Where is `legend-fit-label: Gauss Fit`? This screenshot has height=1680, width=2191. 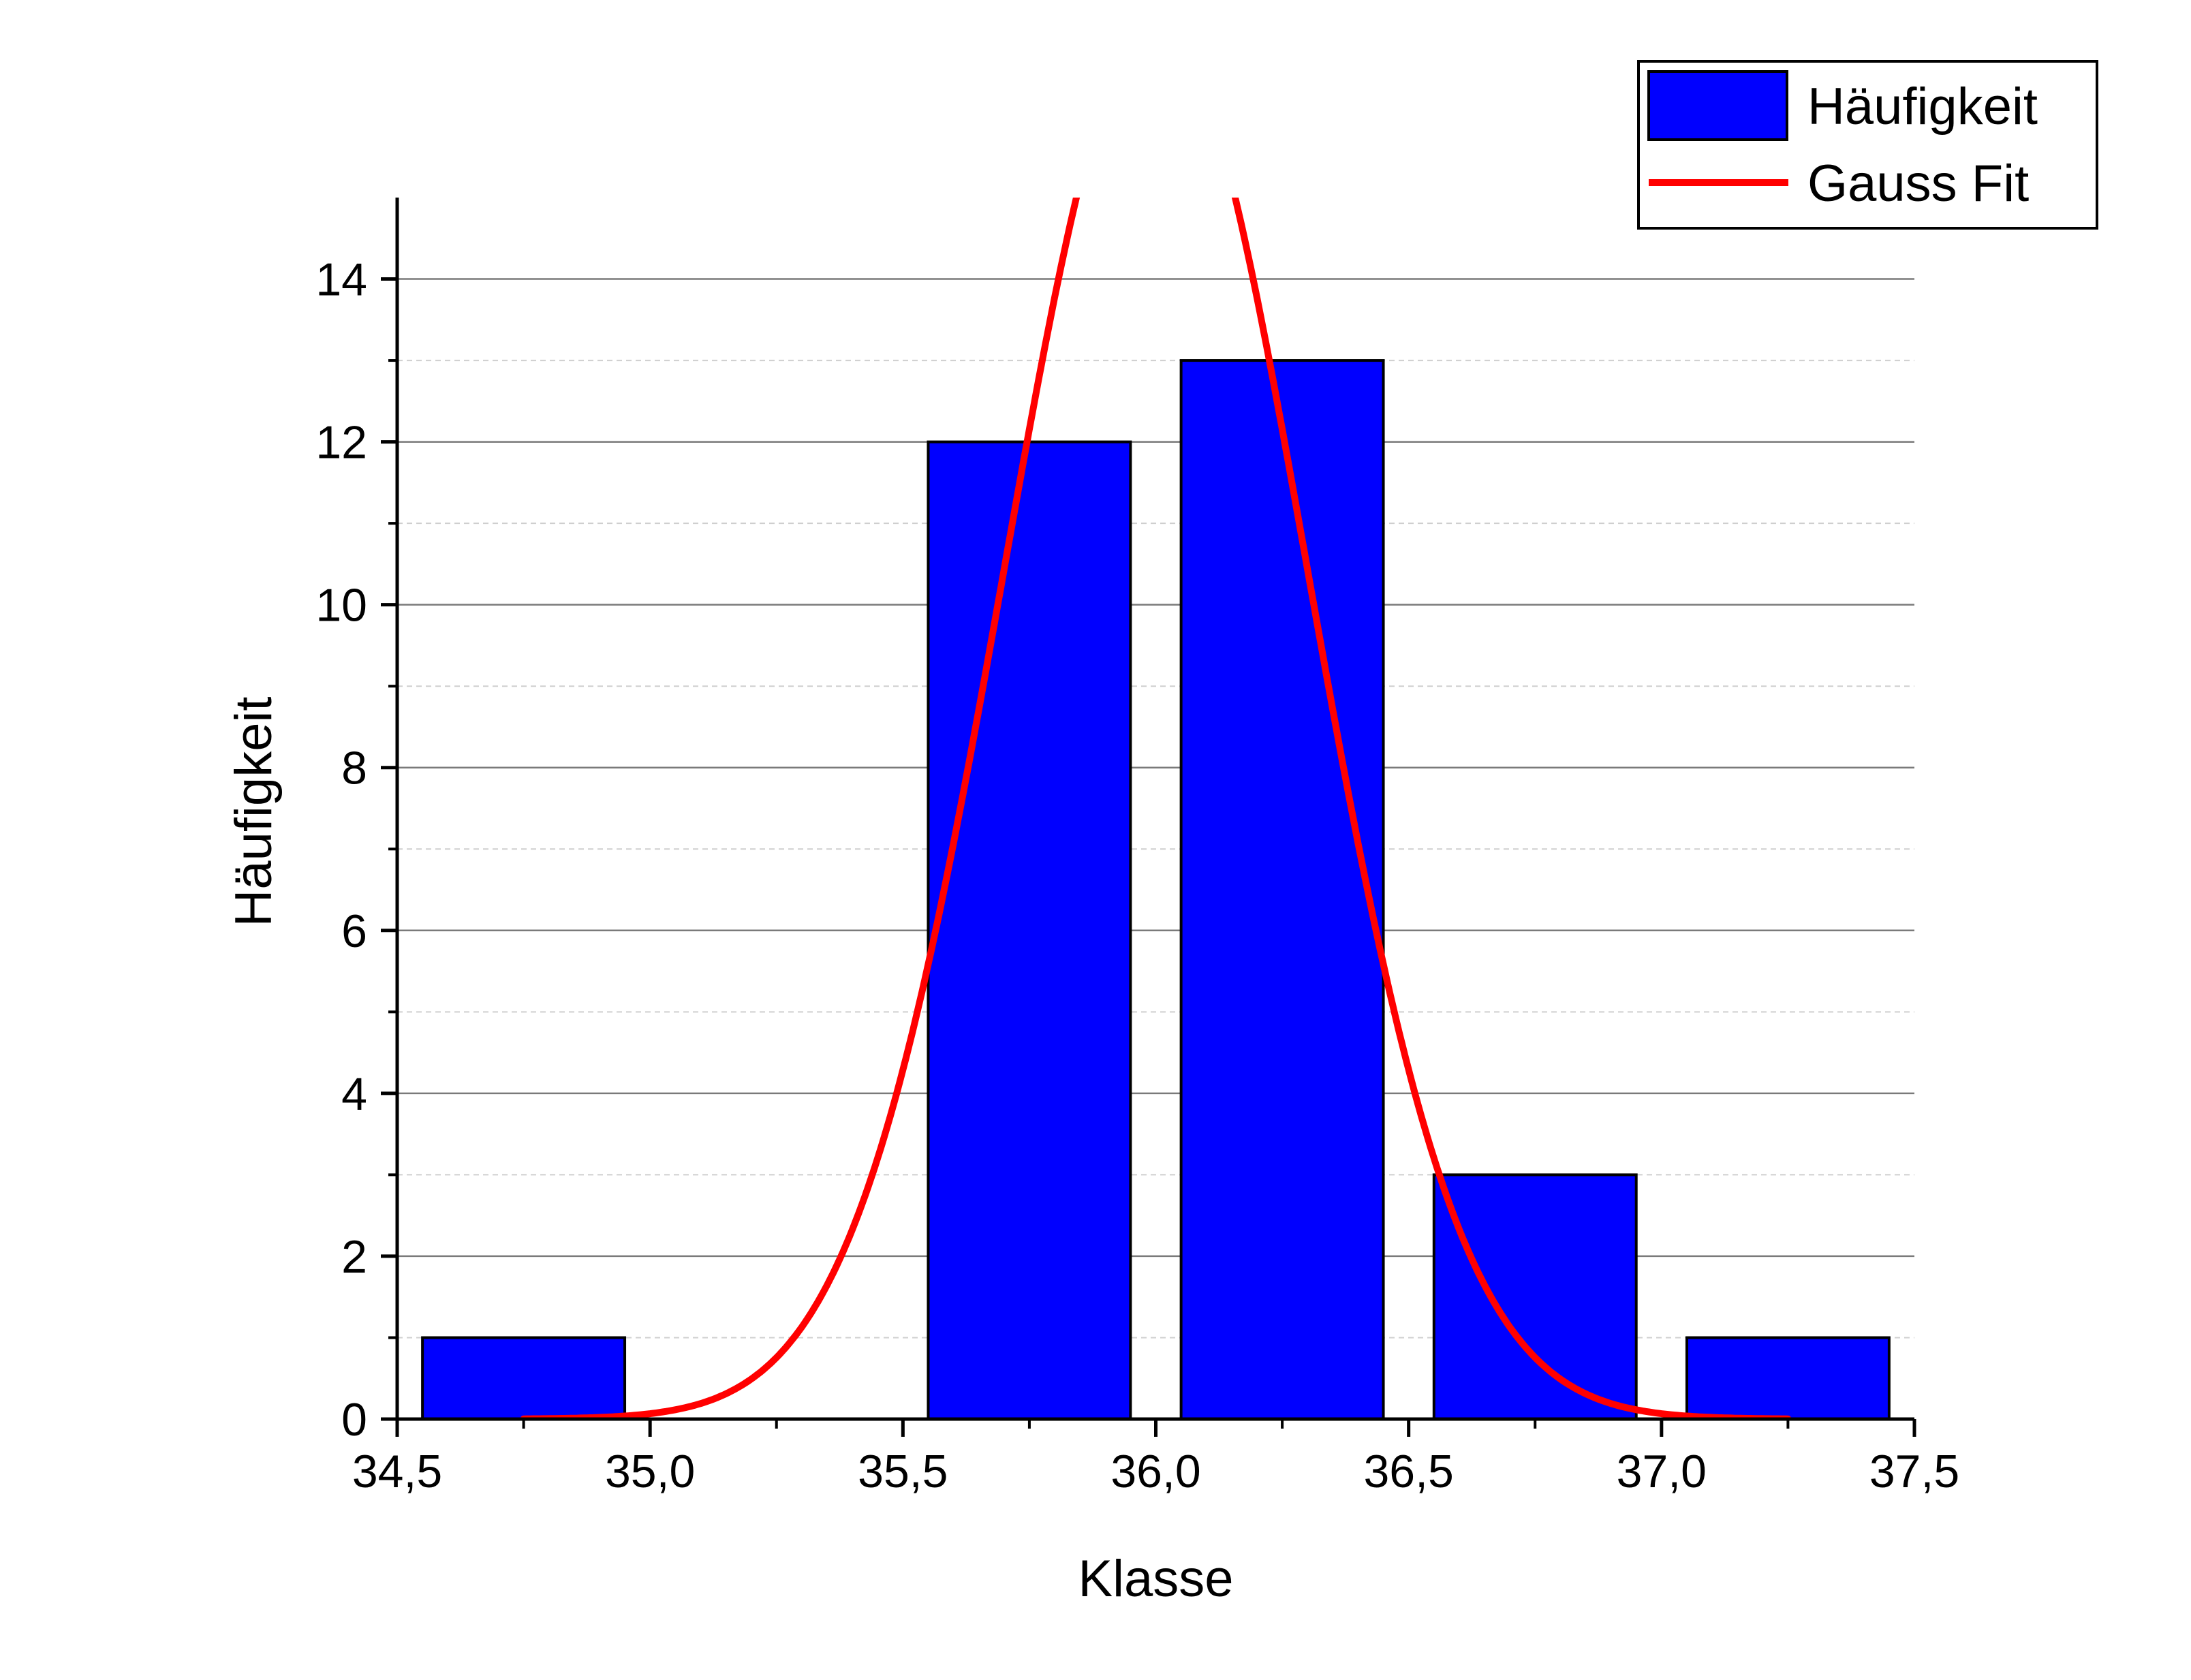 legend-fit-label: Gauss Fit is located at coordinates (1918, 184).